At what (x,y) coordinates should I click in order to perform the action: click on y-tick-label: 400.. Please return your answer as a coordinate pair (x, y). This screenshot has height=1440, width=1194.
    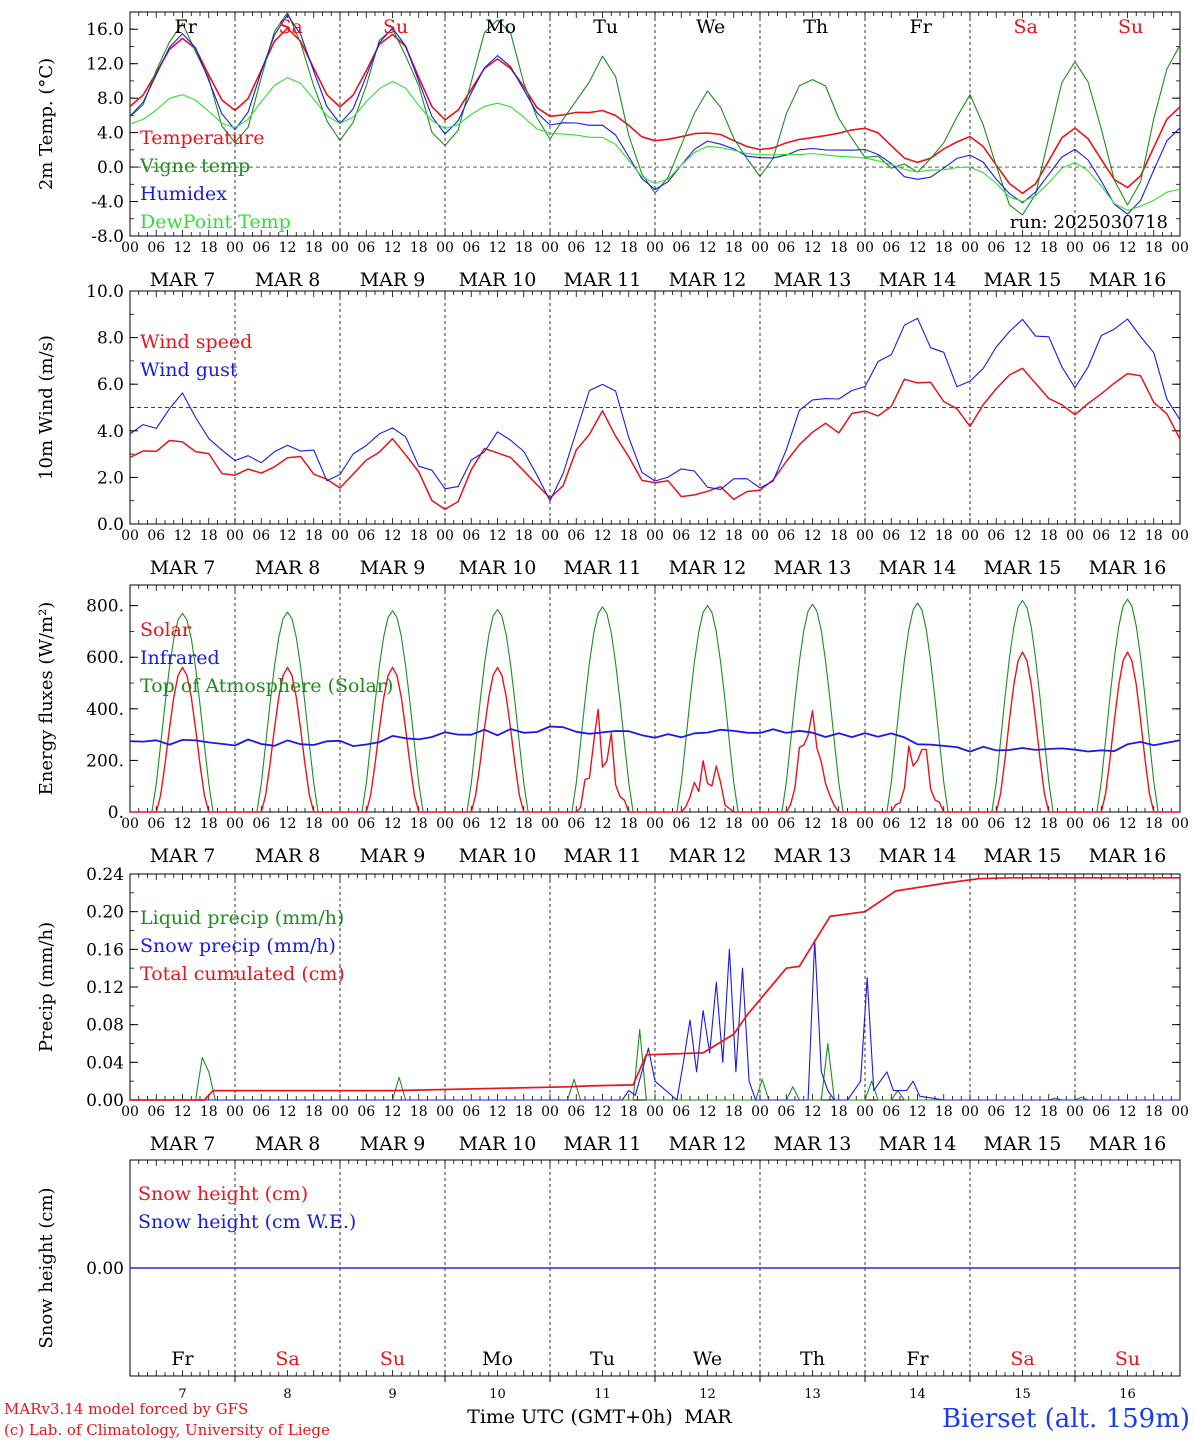
    Looking at the image, I should click on (105, 710).